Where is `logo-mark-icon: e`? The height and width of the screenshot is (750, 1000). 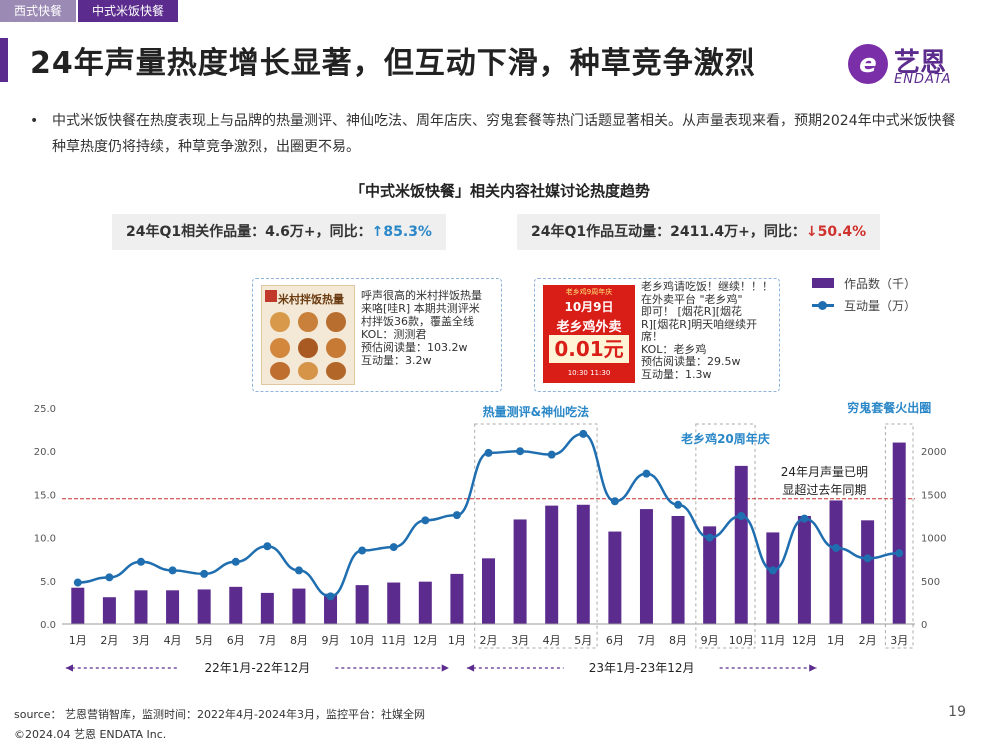 logo-mark-icon: e is located at coordinates (868, 64).